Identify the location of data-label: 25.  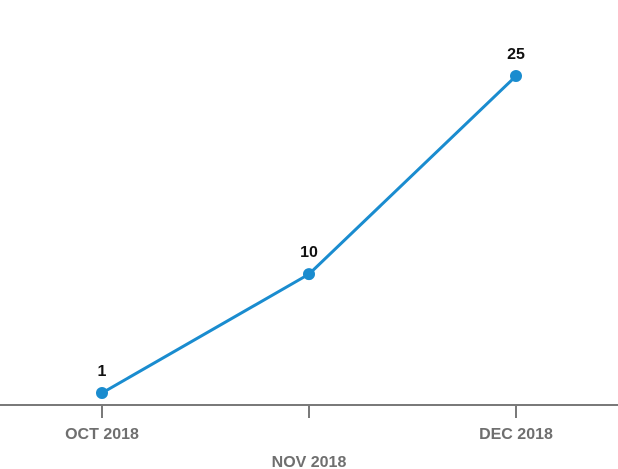
(516, 54).